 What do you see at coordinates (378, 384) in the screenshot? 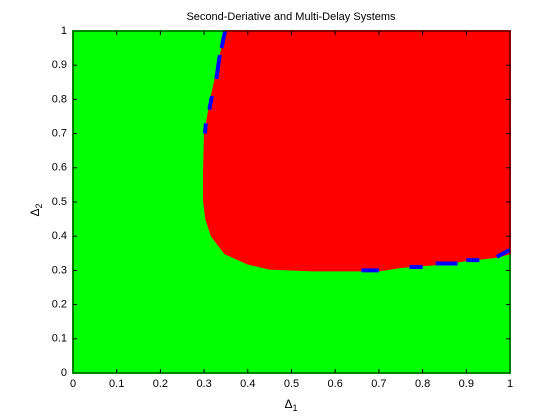
I see `x-tick-label: 0.7` at bounding box center [378, 384].